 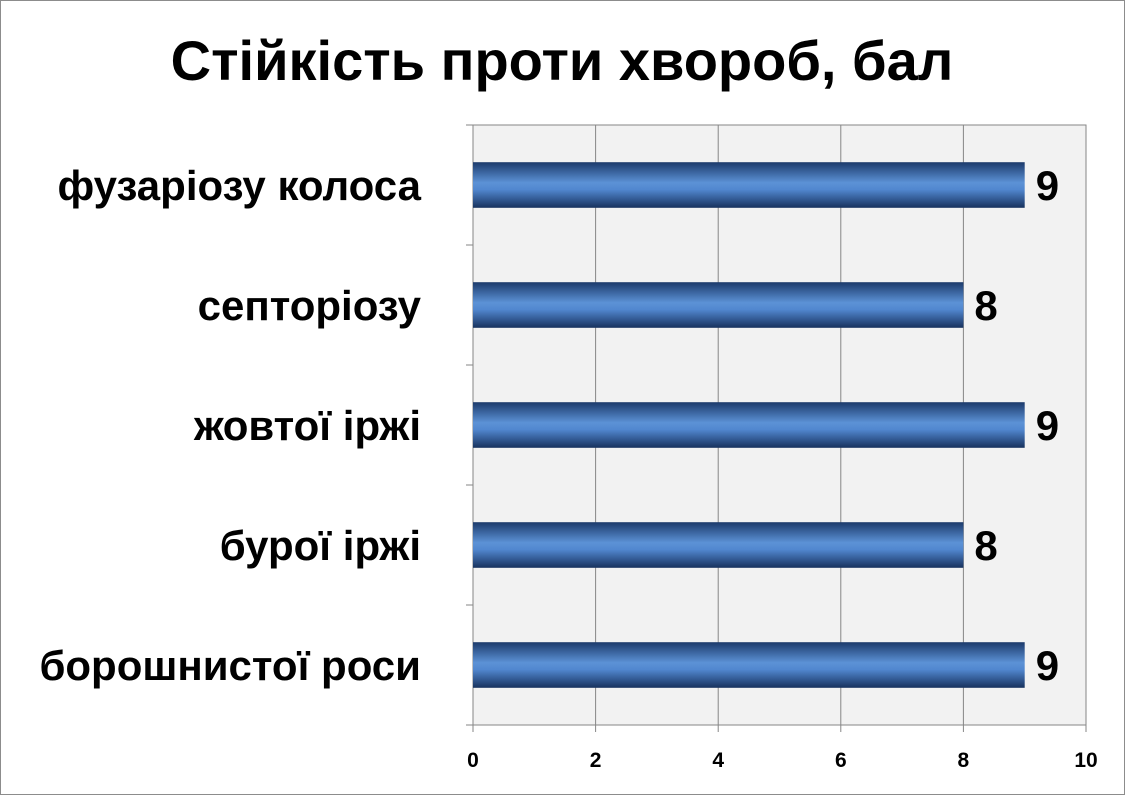 I want to click on x-tick-label: 2, so click(x=596, y=760).